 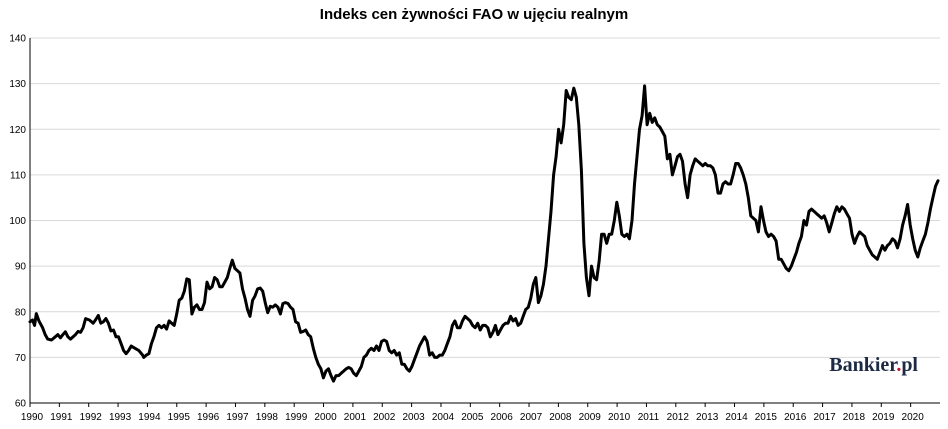 What do you see at coordinates (560, 417) in the screenshot?
I see `x-tick-label: 2008` at bounding box center [560, 417].